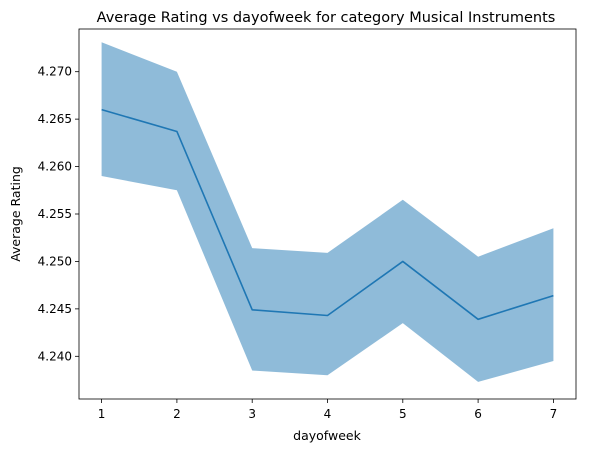 The image size is (601, 453). I want to click on y-tick-label: 4.240, so click(55, 356).